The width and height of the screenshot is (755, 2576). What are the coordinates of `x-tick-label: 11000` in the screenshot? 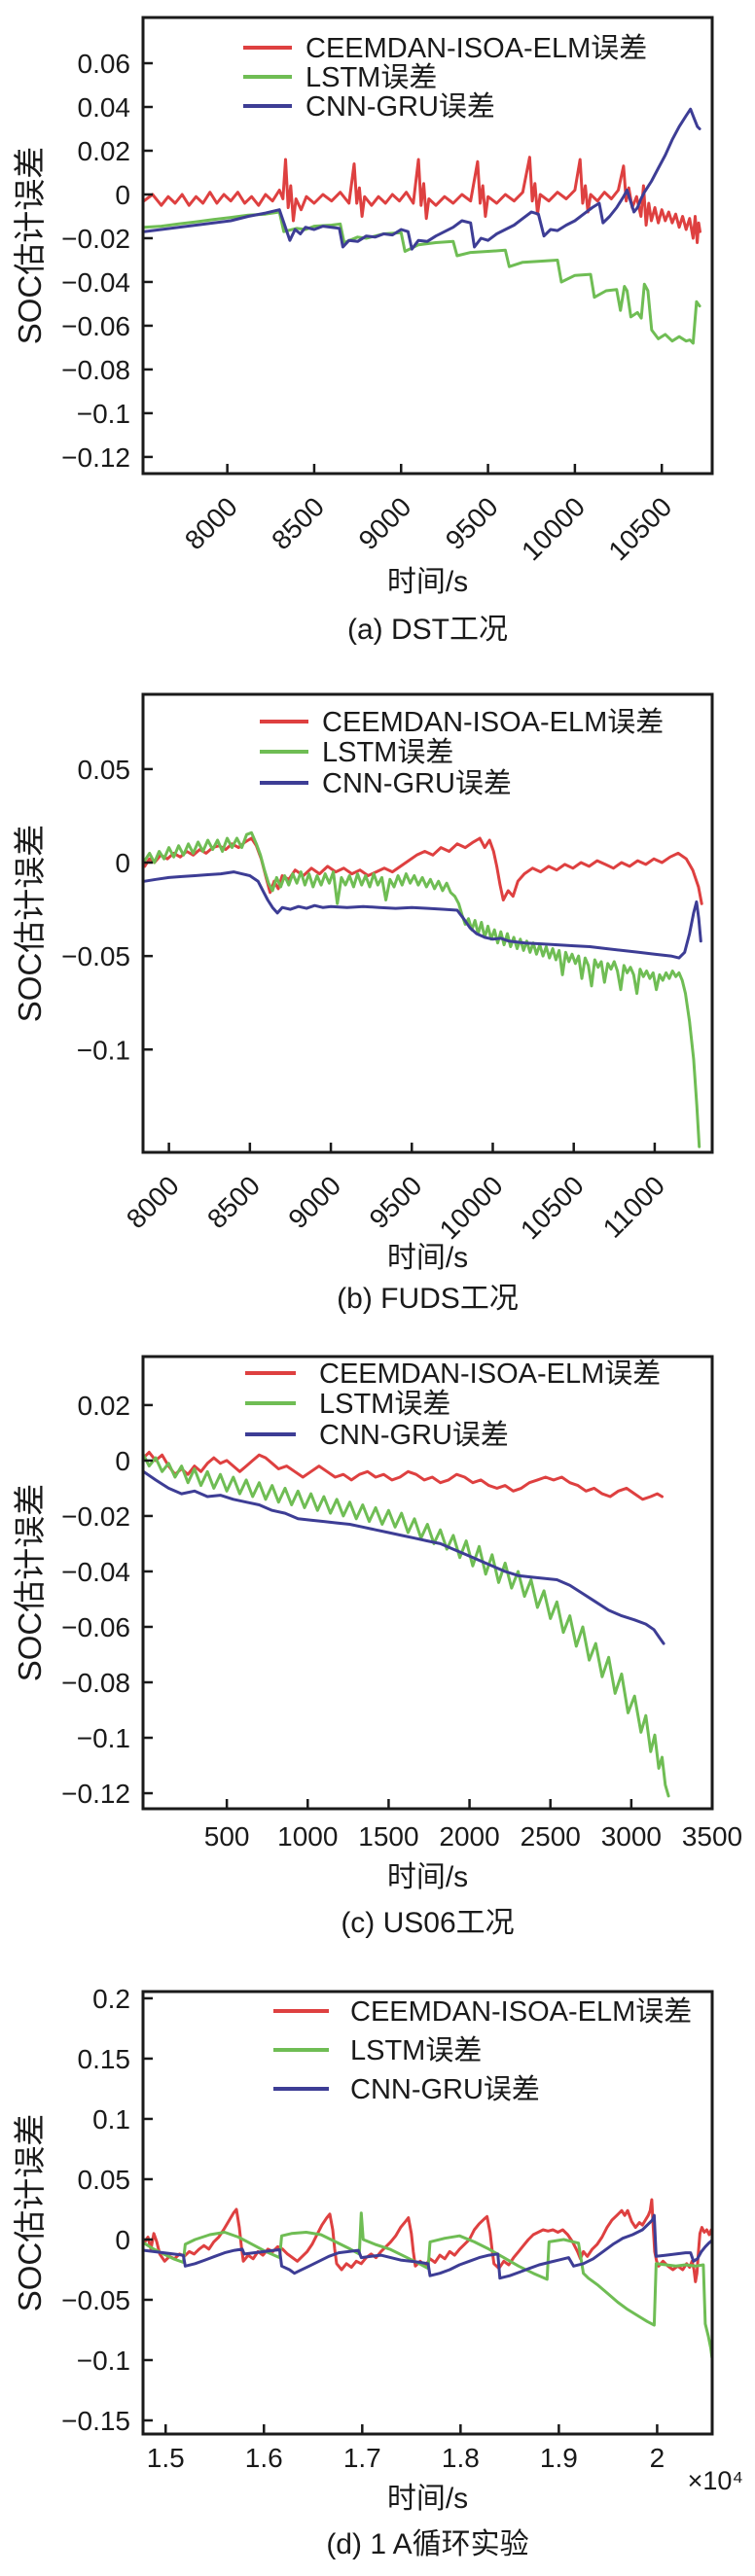 It's located at (634, 1207).